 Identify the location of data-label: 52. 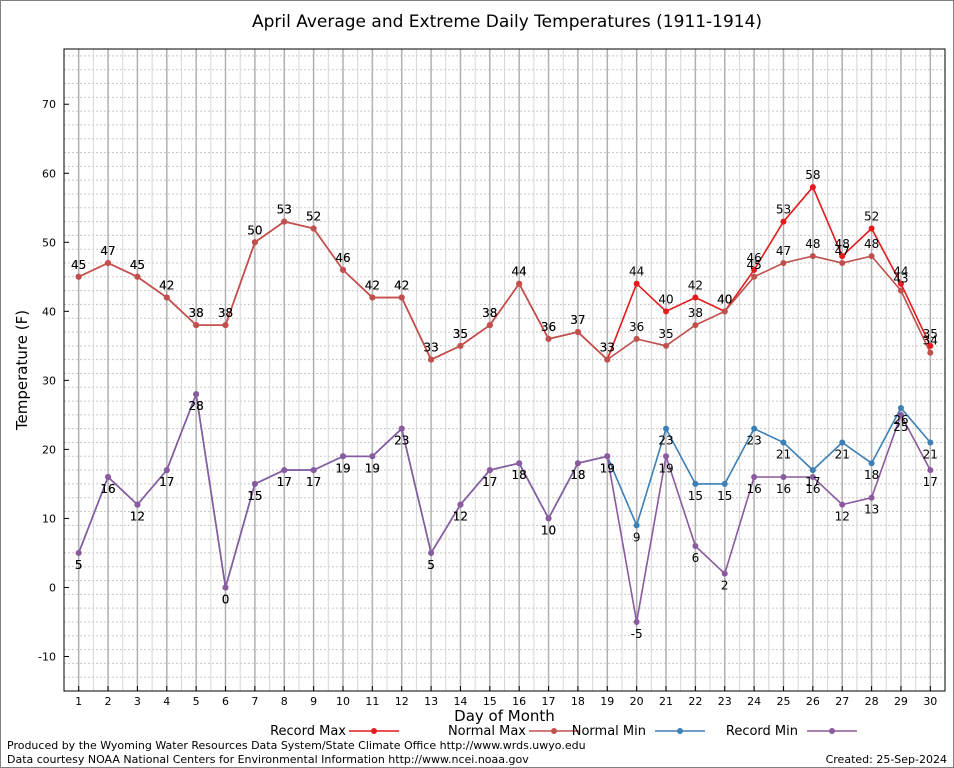
(871, 216).